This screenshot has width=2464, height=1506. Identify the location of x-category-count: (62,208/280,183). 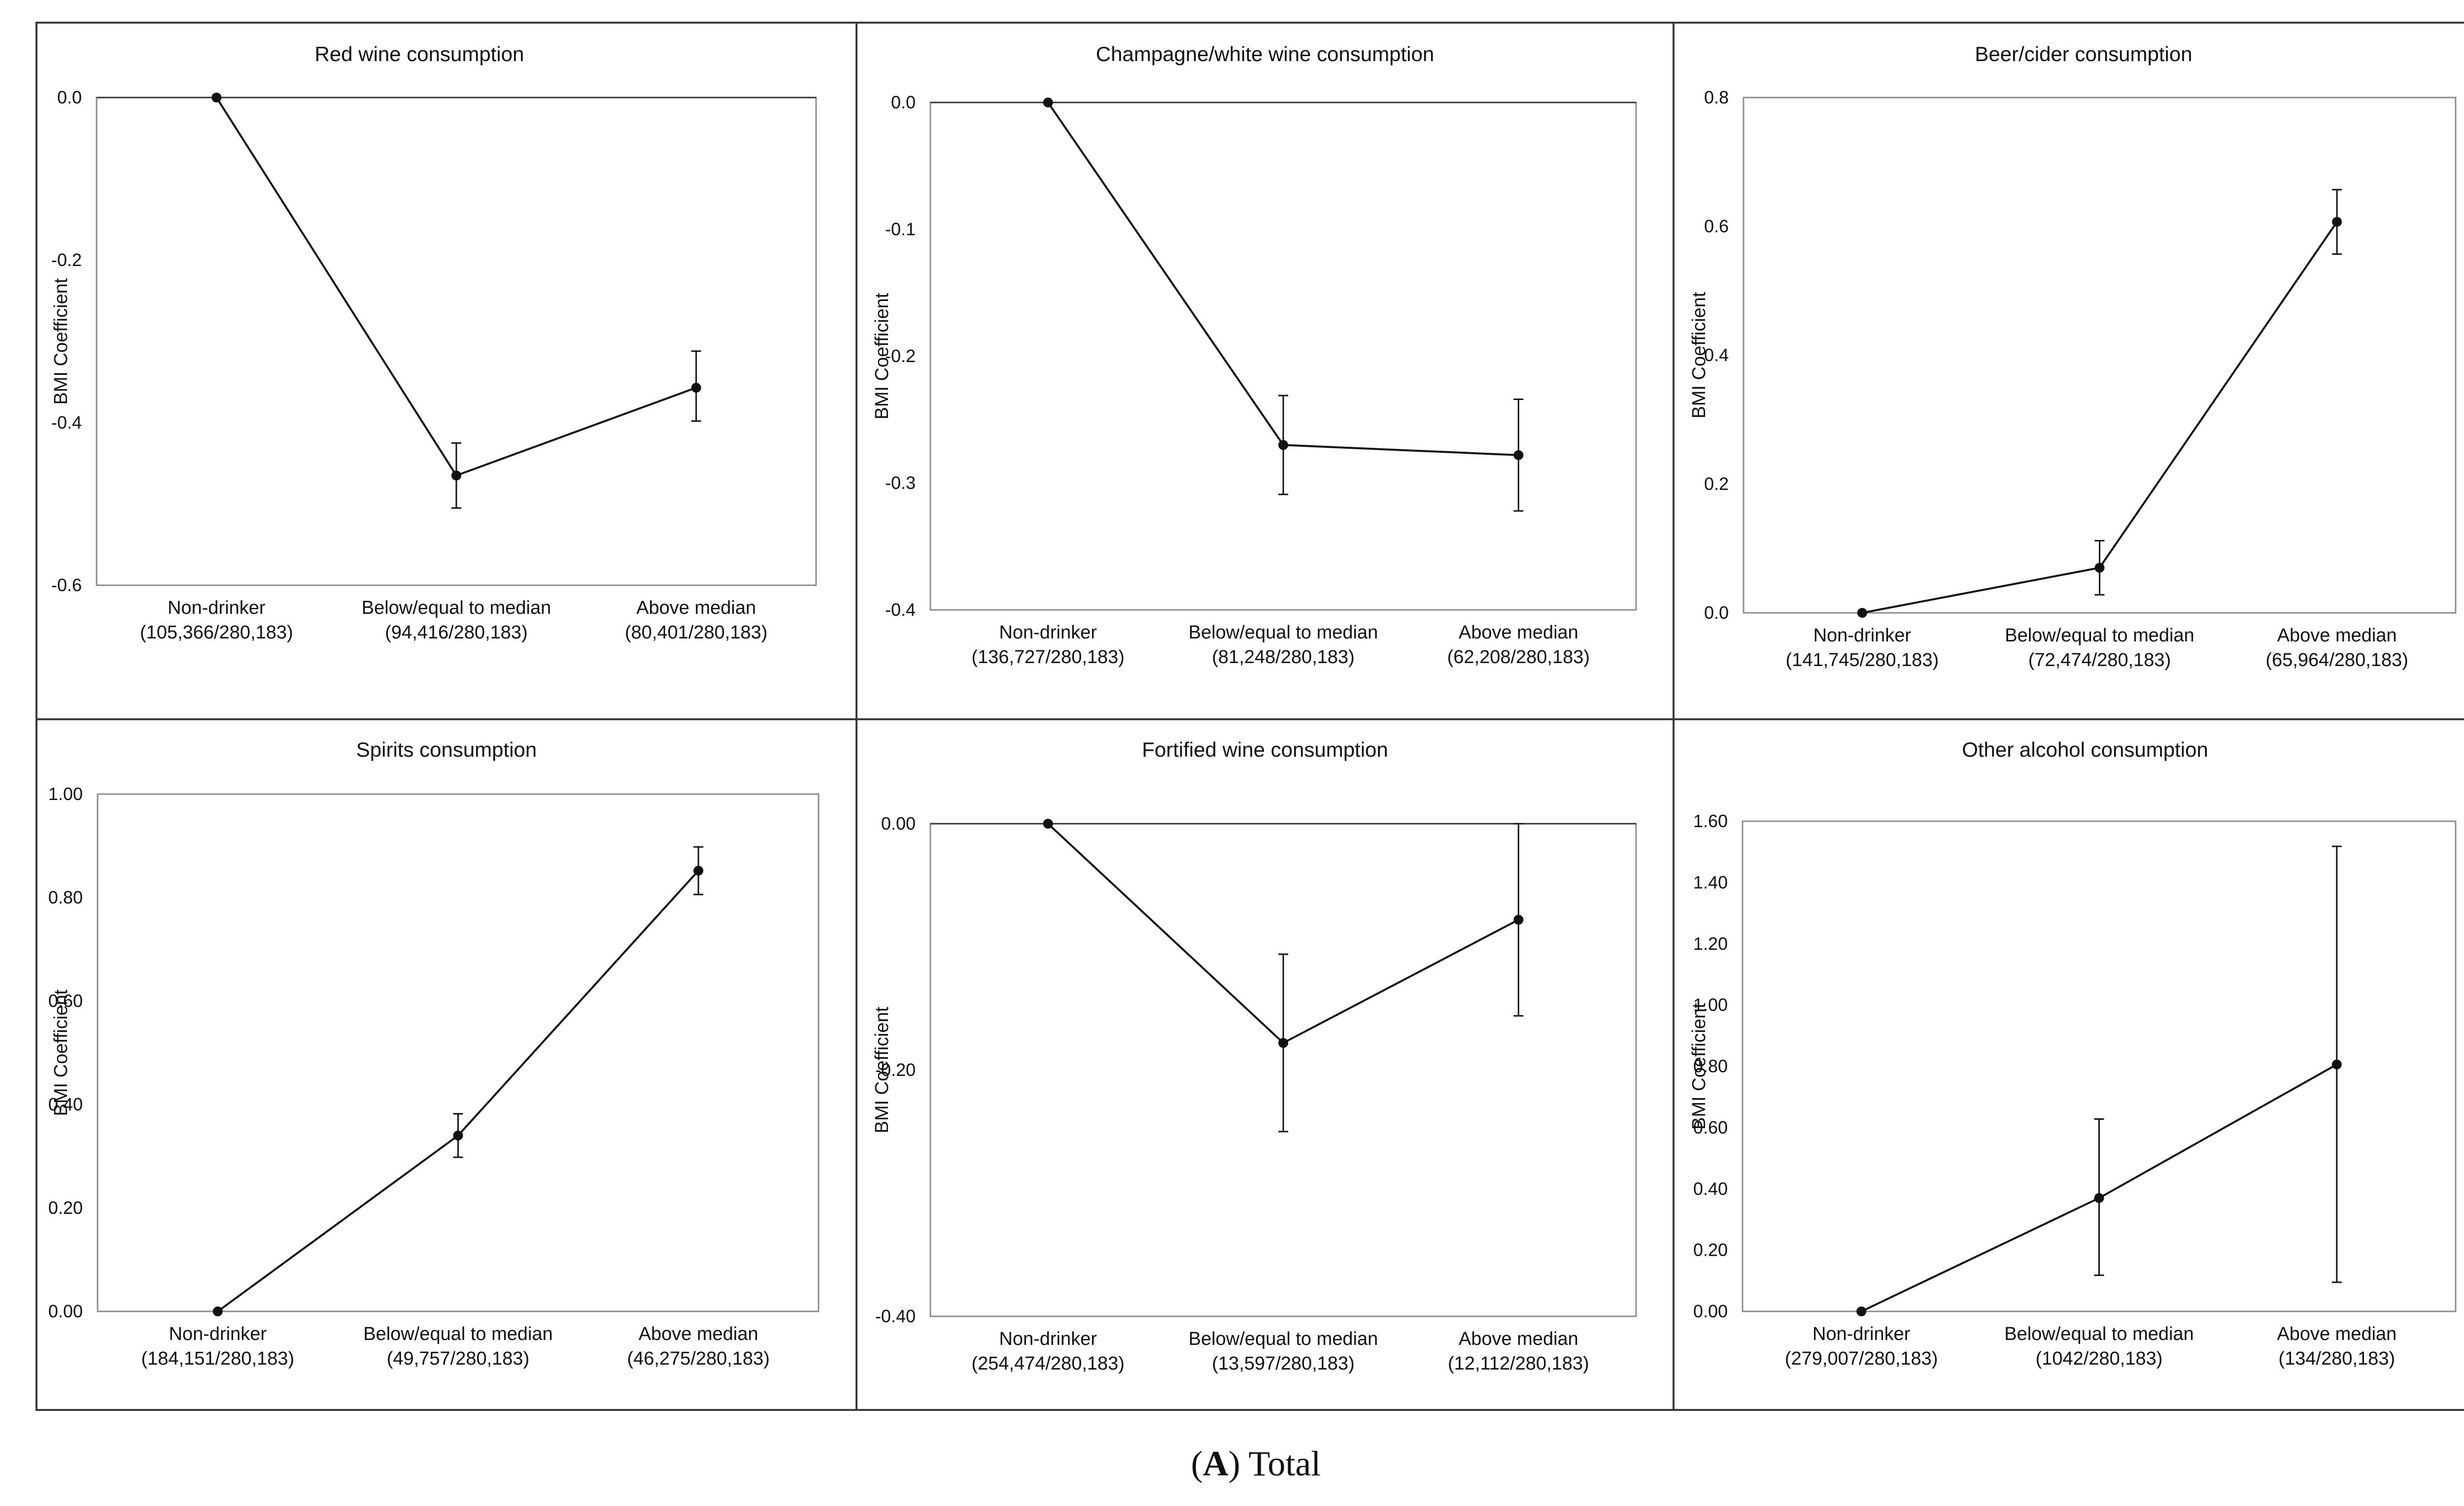
(1518, 657).